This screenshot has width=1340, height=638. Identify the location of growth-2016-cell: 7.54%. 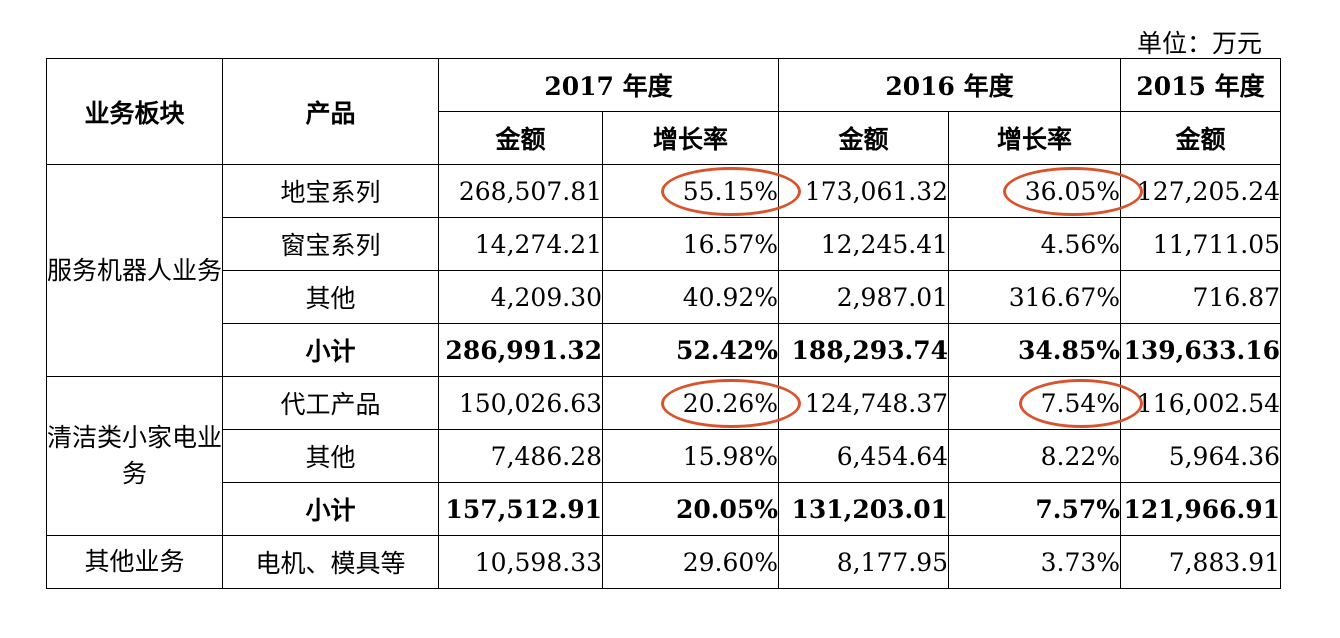
(1045, 403).